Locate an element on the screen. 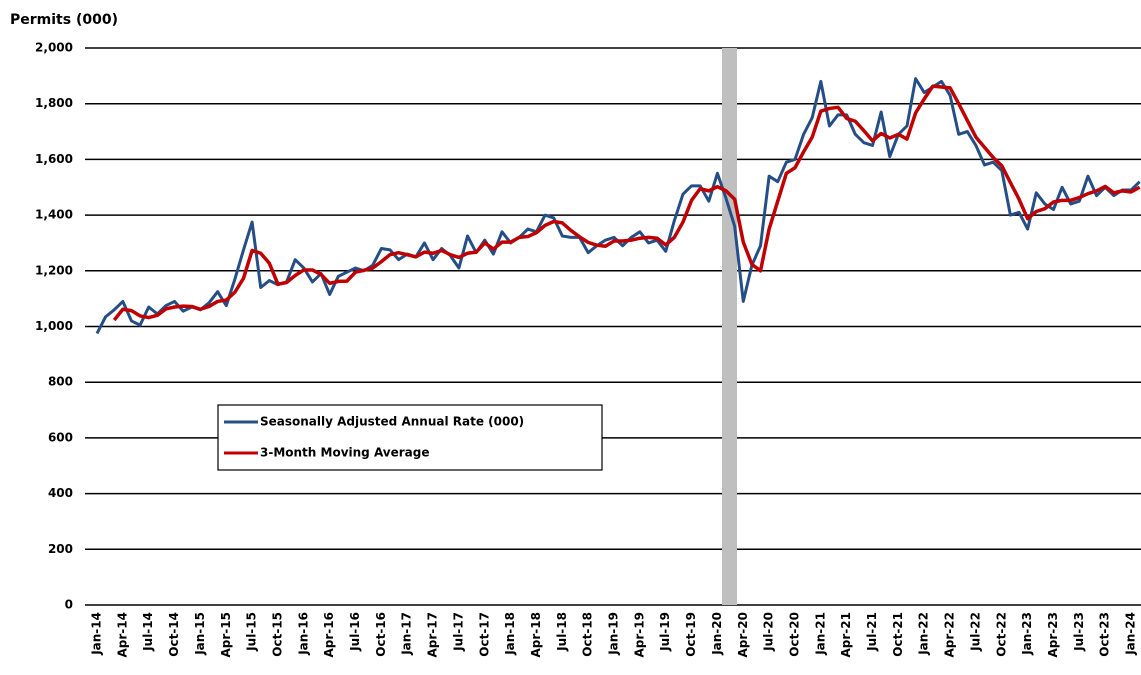 This screenshot has width=1141, height=675. x-tick-label: Jan-22 is located at coordinates (924, 634).